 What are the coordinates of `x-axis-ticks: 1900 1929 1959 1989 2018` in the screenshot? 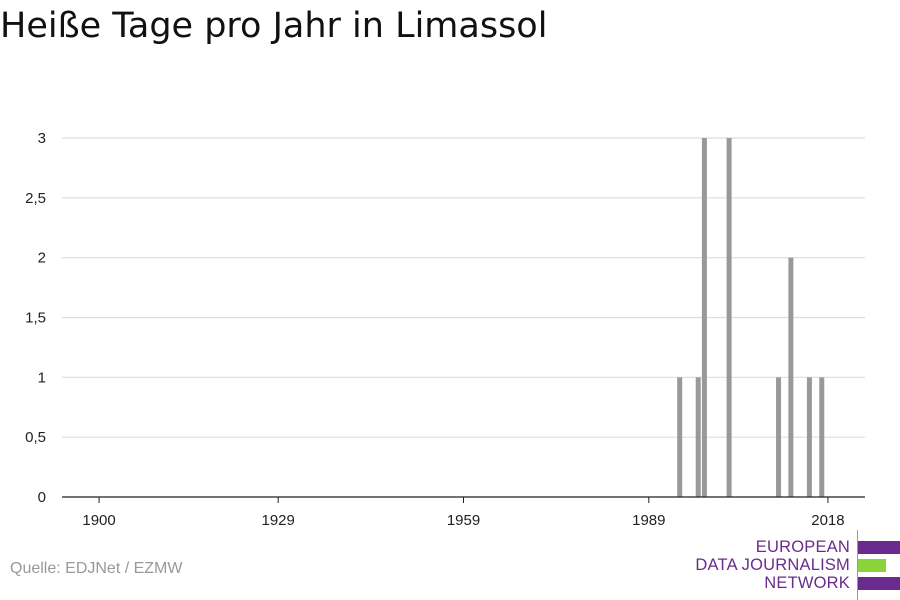 It's located at (463, 513).